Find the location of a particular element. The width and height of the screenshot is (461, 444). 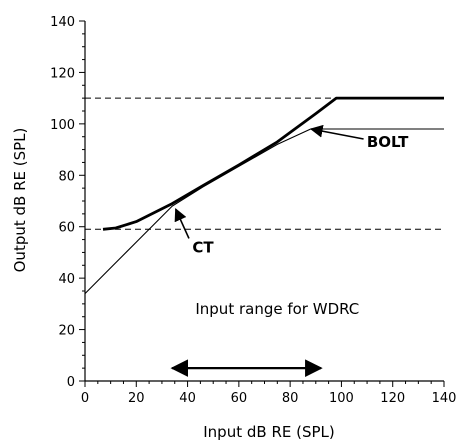

y-tick-label: 60 is located at coordinates (66, 228).